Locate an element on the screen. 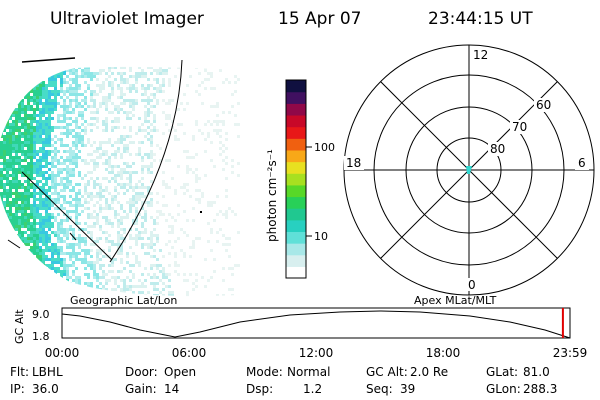 Image resolution: width=600 pixels, height=400 pixels. mlt-label-12: 12 is located at coordinates (480, 55).